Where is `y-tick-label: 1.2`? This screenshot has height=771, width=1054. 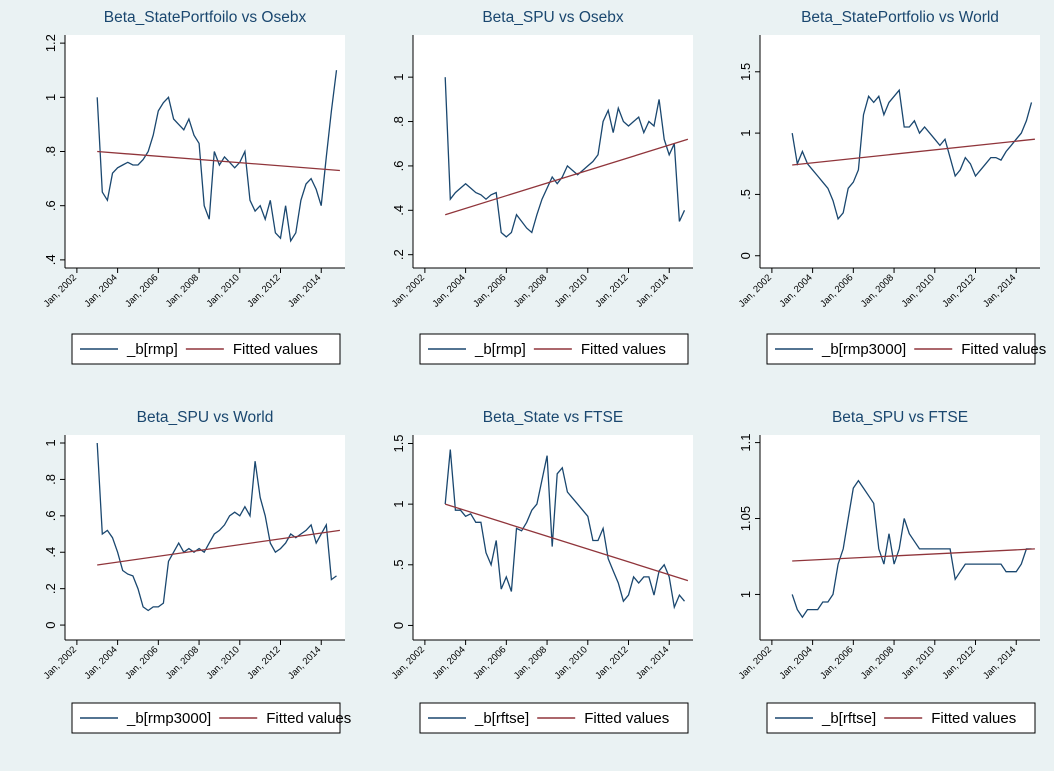
y-tick-label: 1.2 is located at coordinates (50, 43).